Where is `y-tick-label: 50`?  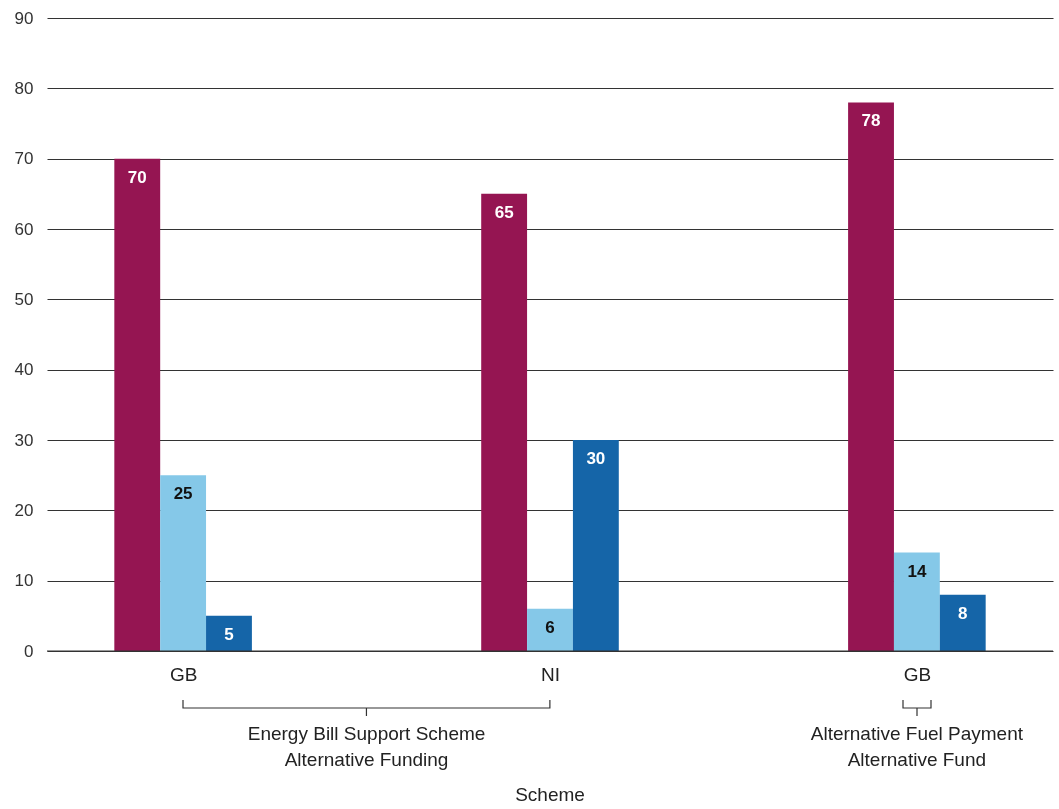 y-tick-label: 50 is located at coordinates (24, 299).